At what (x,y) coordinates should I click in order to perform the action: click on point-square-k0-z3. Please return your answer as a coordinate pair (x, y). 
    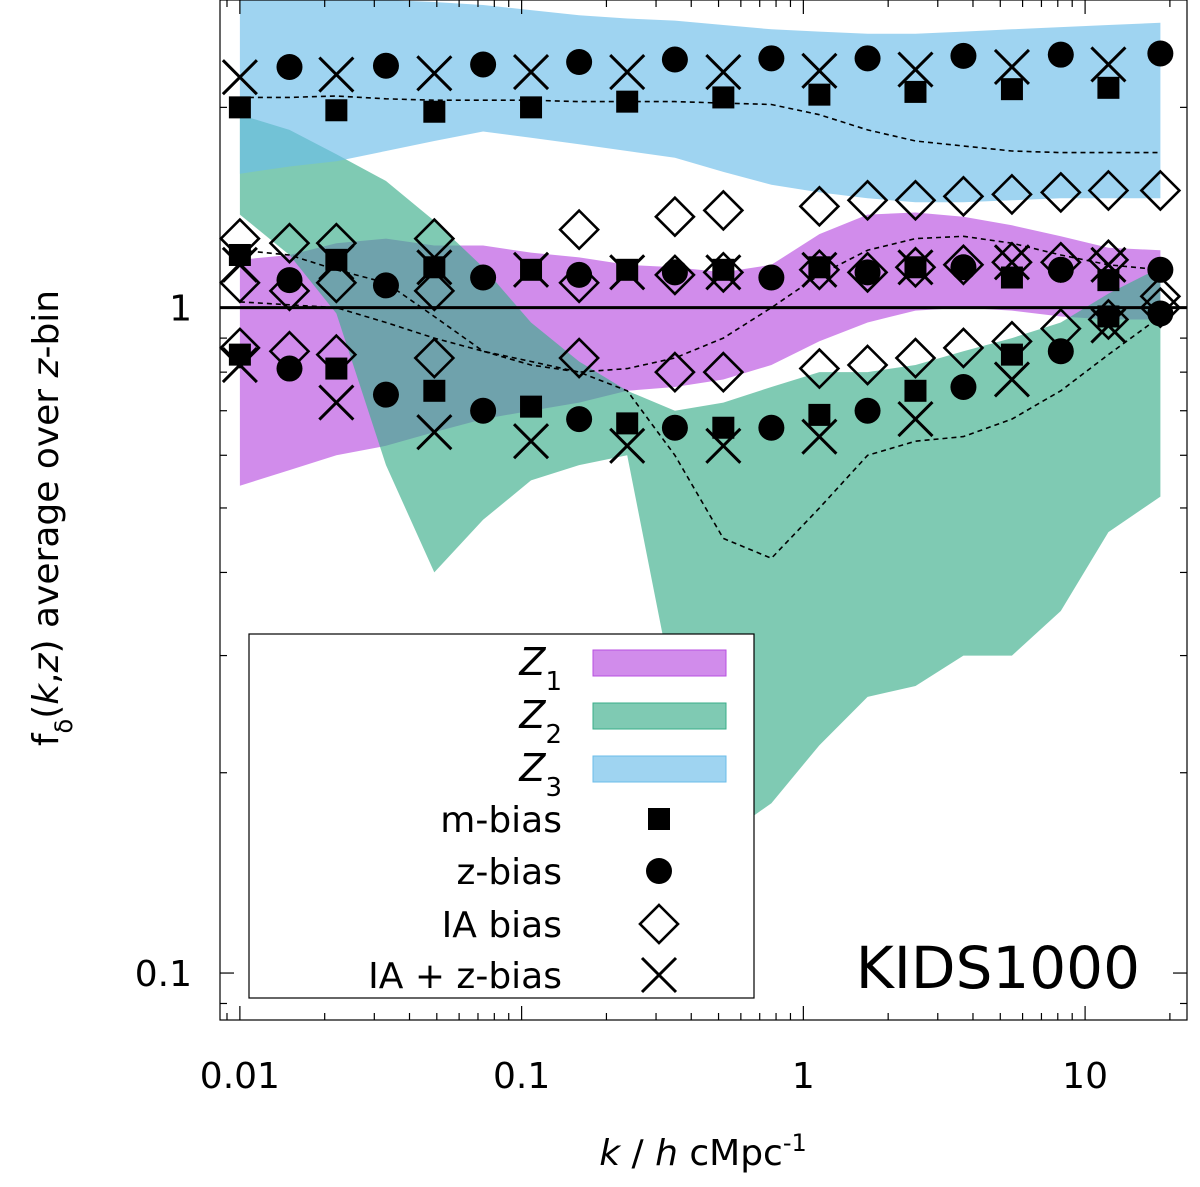
    Looking at the image, I should click on (239, 354).